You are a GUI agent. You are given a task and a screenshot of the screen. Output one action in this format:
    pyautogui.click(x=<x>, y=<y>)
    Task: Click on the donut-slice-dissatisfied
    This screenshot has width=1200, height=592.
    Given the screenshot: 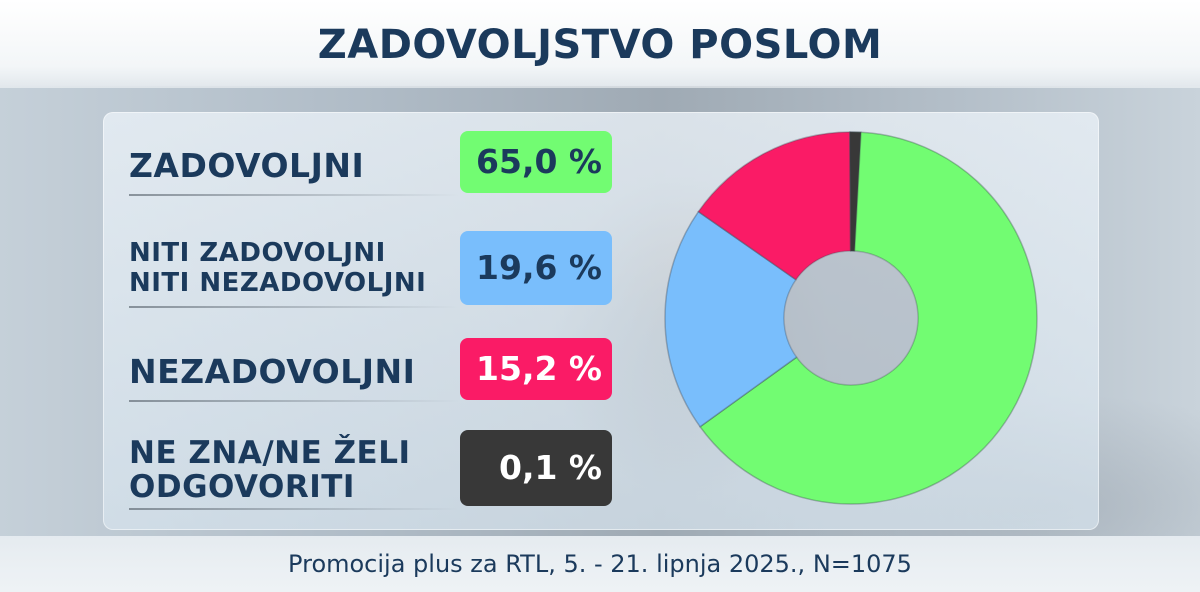 What is the action you would take?
    pyautogui.click(x=774, y=206)
    